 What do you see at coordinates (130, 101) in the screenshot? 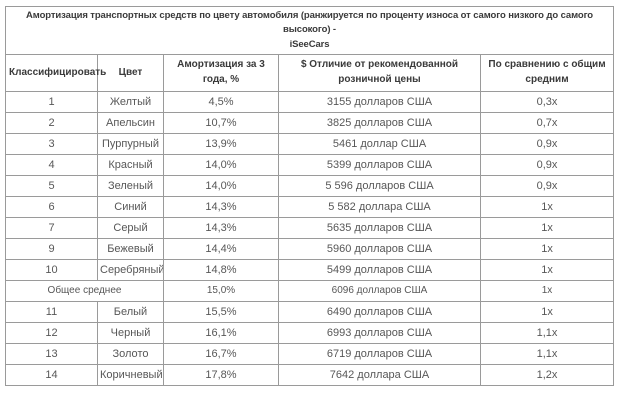
I see `color-cell: Желтый` at bounding box center [130, 101].